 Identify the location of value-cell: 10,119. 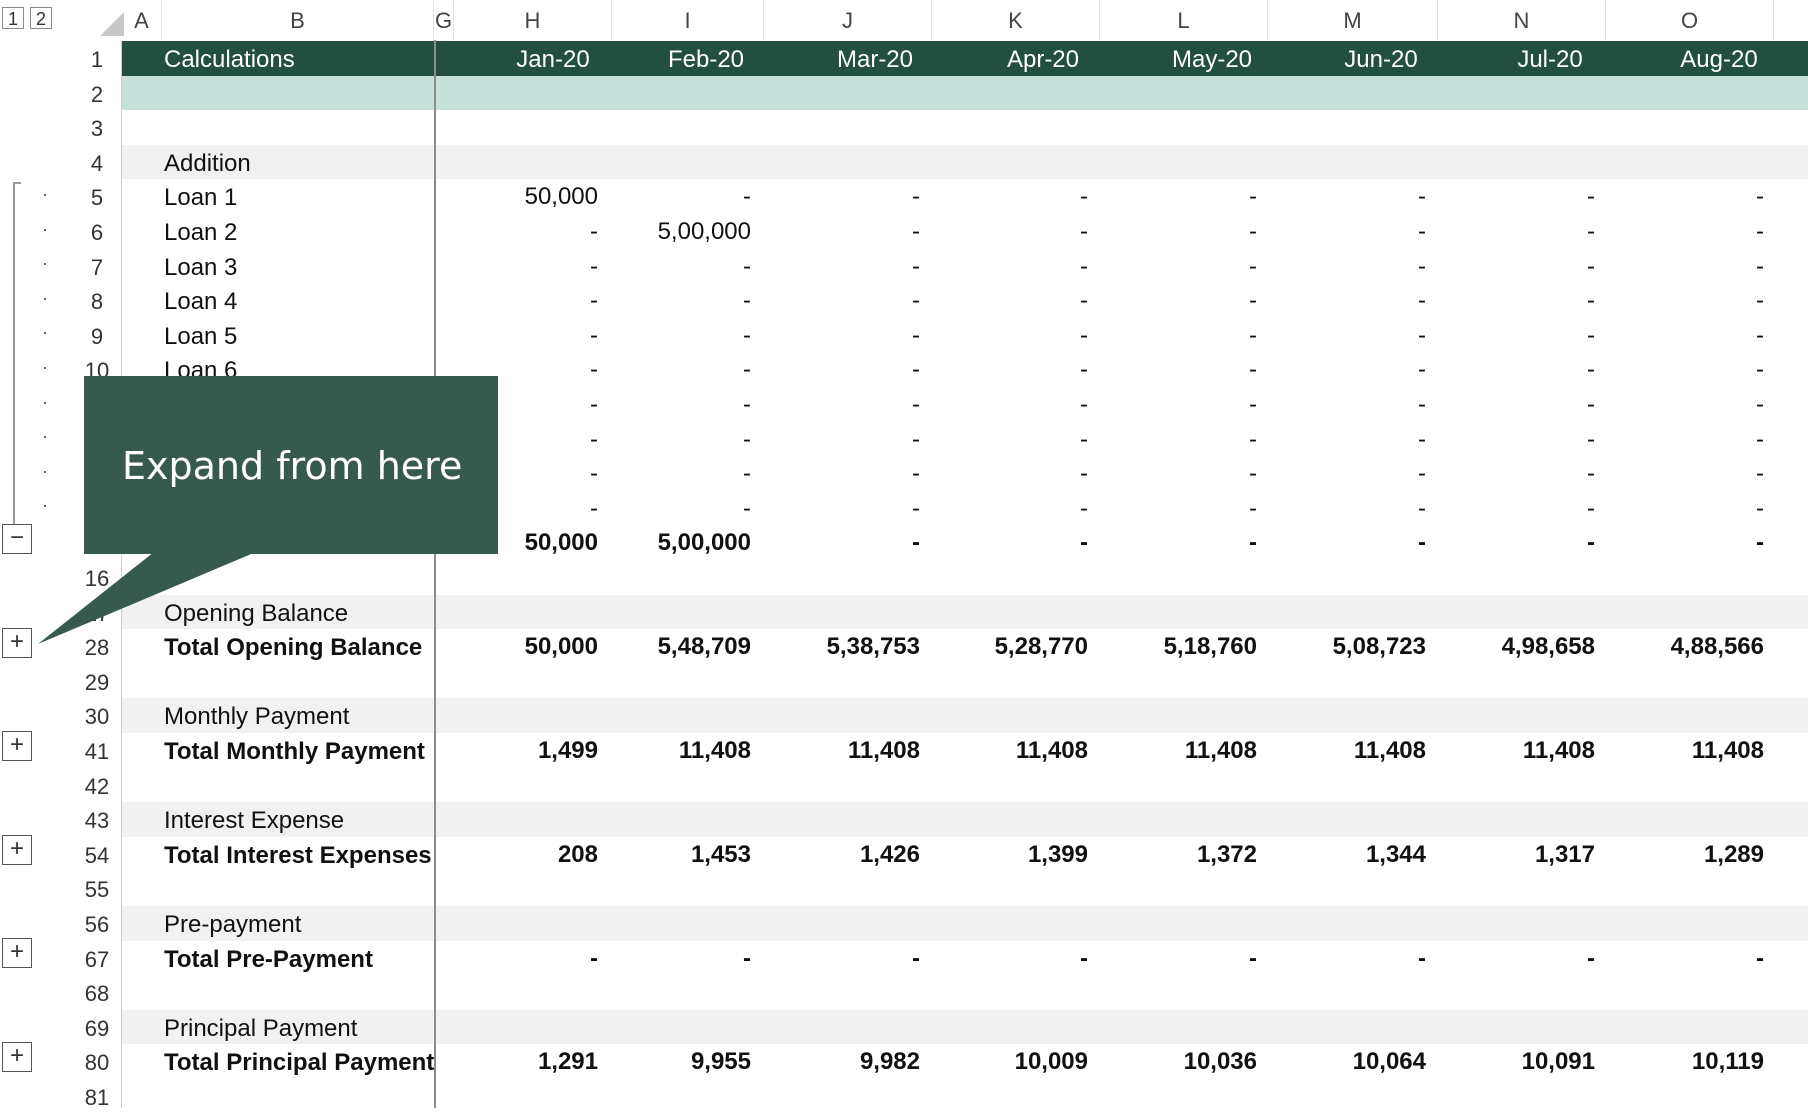
(1727, 1062).